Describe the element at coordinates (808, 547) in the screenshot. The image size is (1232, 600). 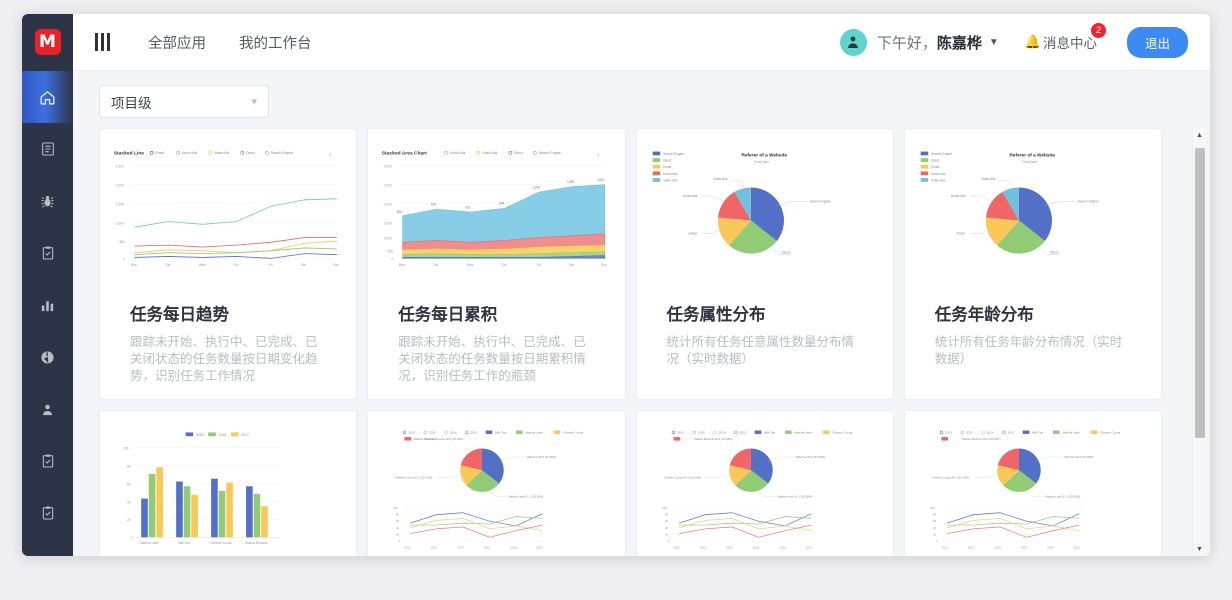
I see `svg-text: 2017` at that location.